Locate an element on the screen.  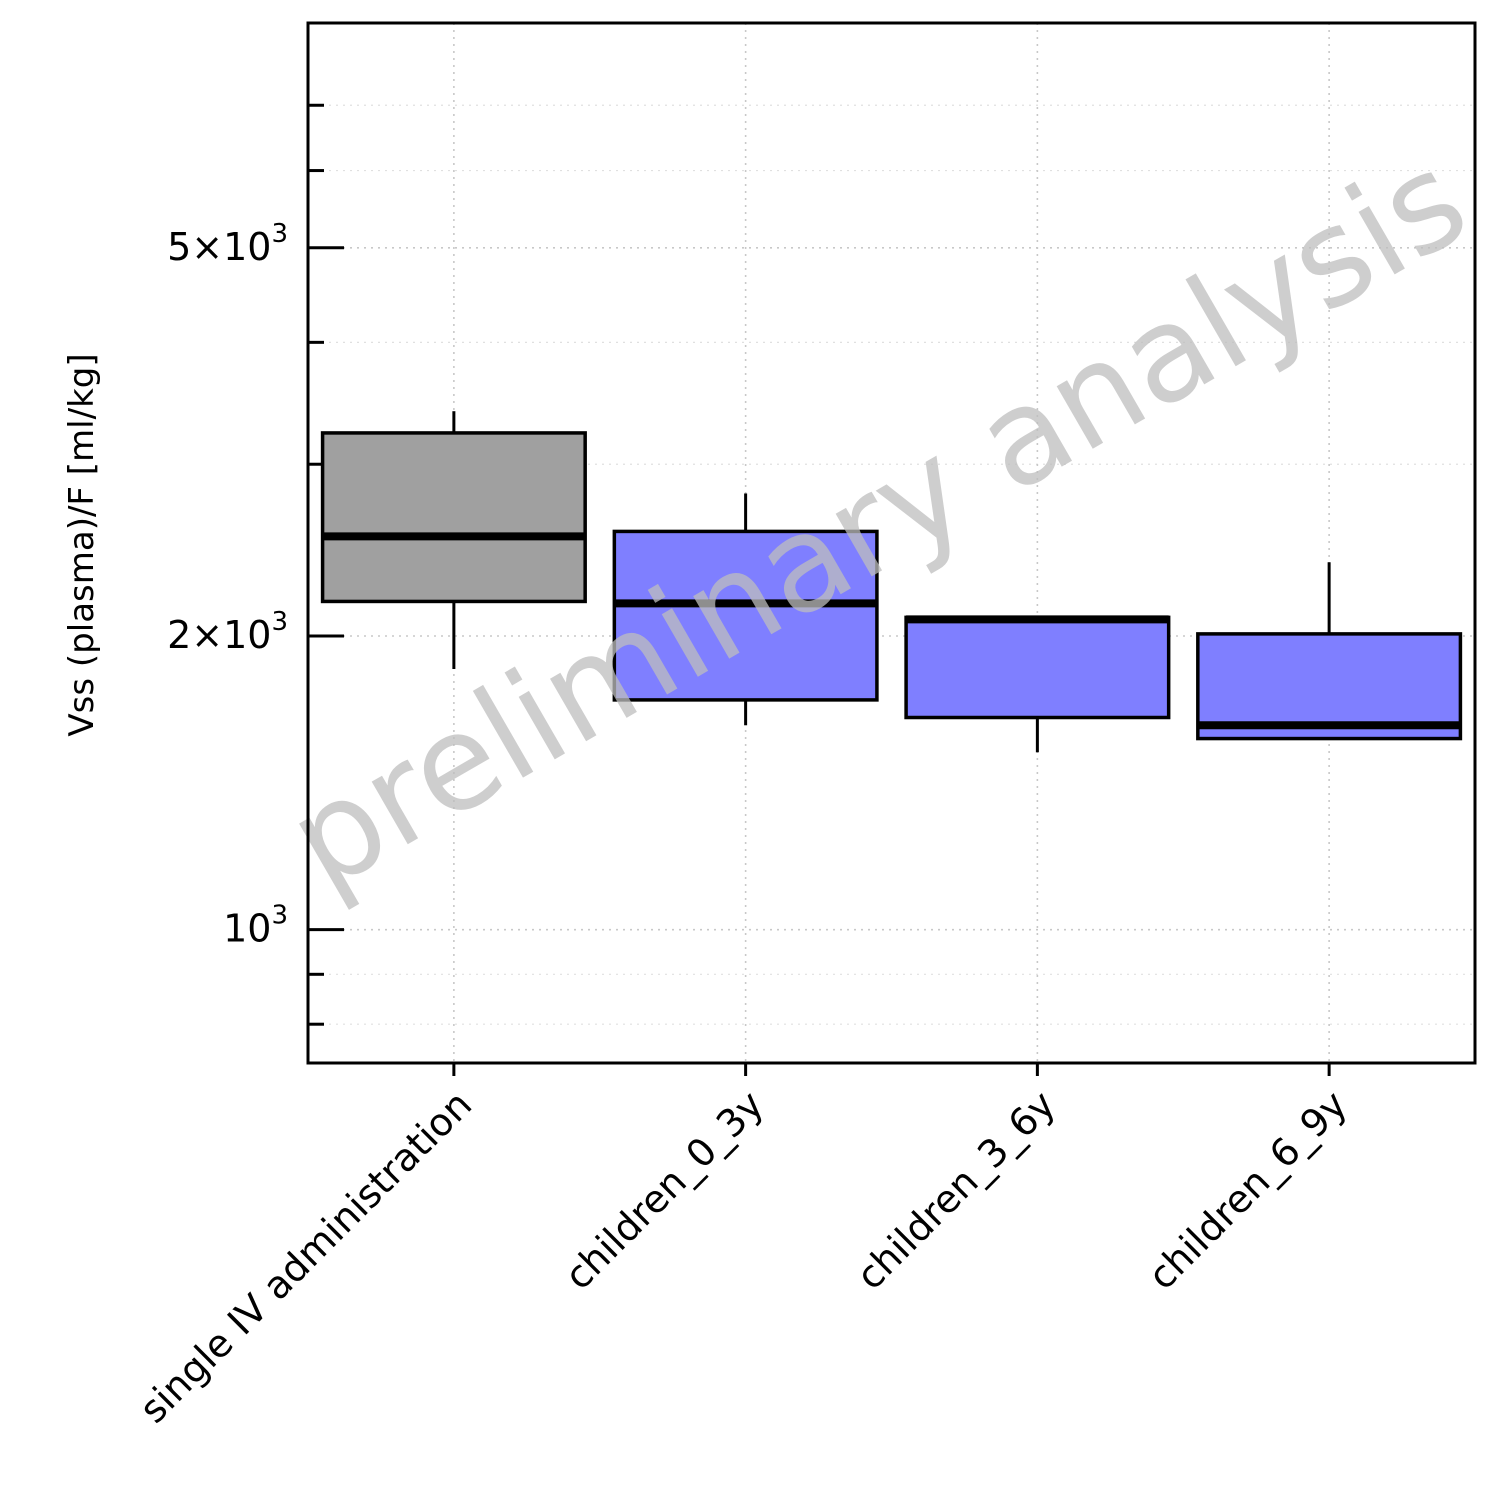
x-tick-label: children_6_9y is located at coordinates (1248, 1190).